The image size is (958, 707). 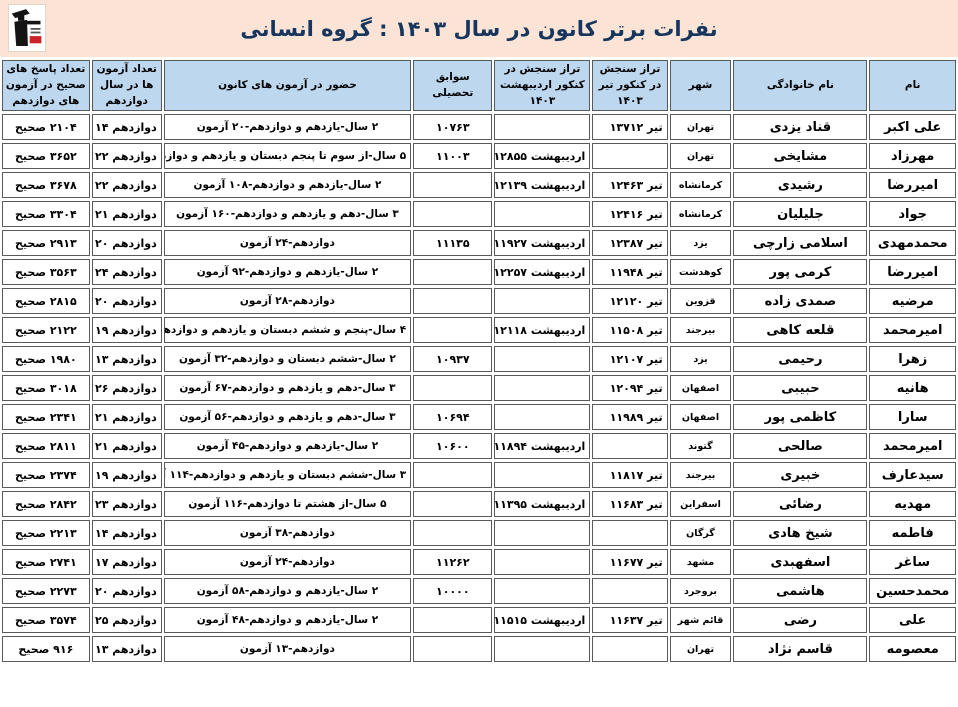 I want to click on cell-hozur: ۵ سال-از هشتم تا دوازدهم-۱۱۶ آزمون, so click(x=287, y=504).